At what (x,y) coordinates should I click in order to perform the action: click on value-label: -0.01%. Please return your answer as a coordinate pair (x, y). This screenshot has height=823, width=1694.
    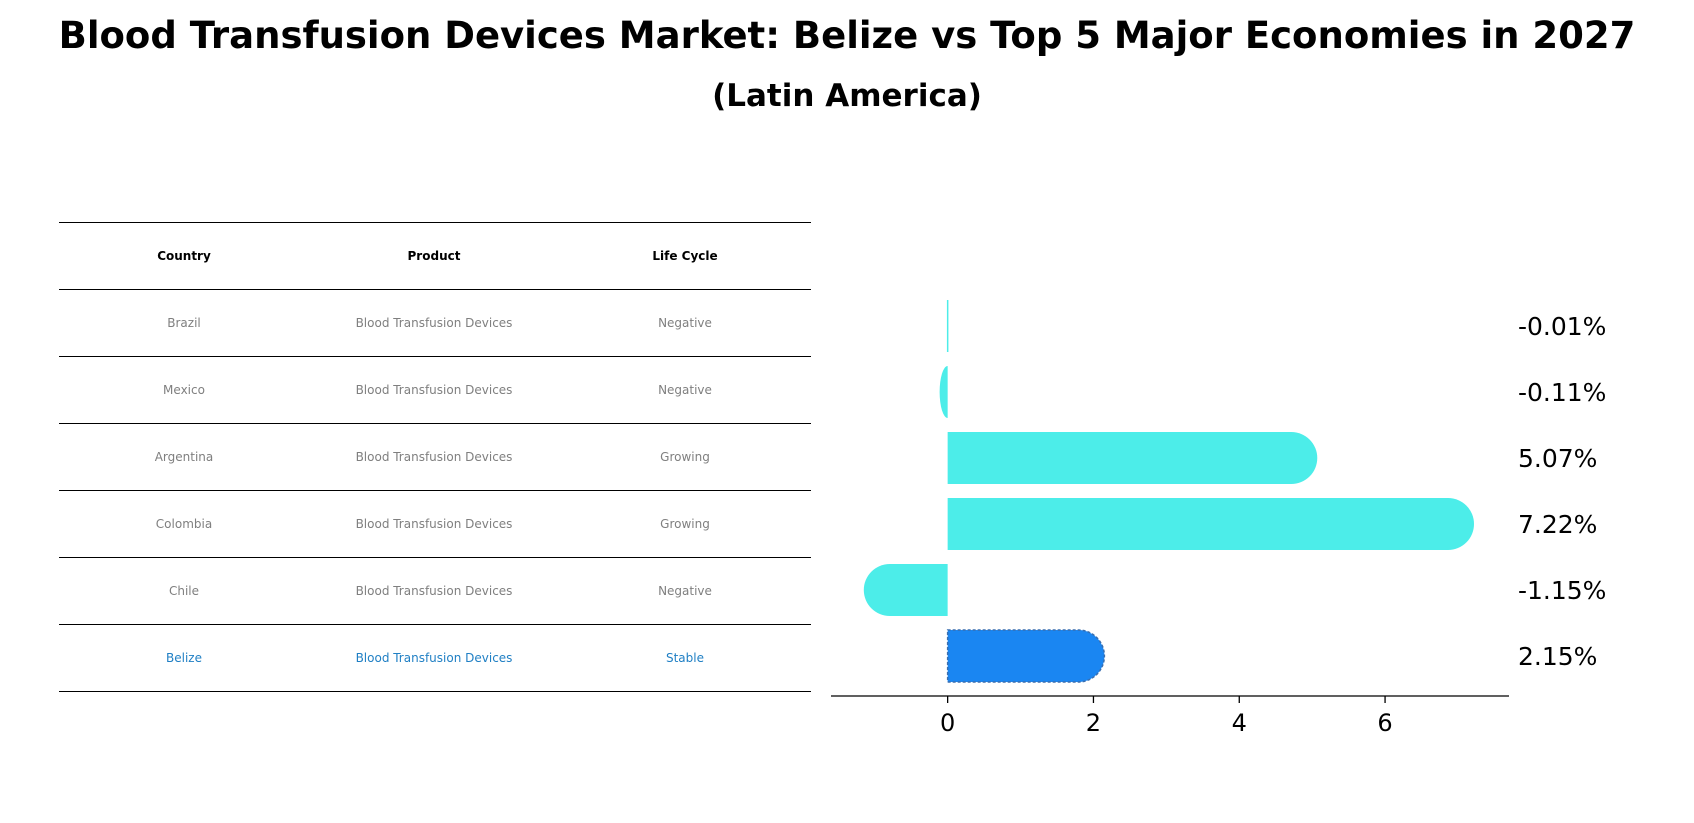
    Looking at the image, I should click on (1562, 326).